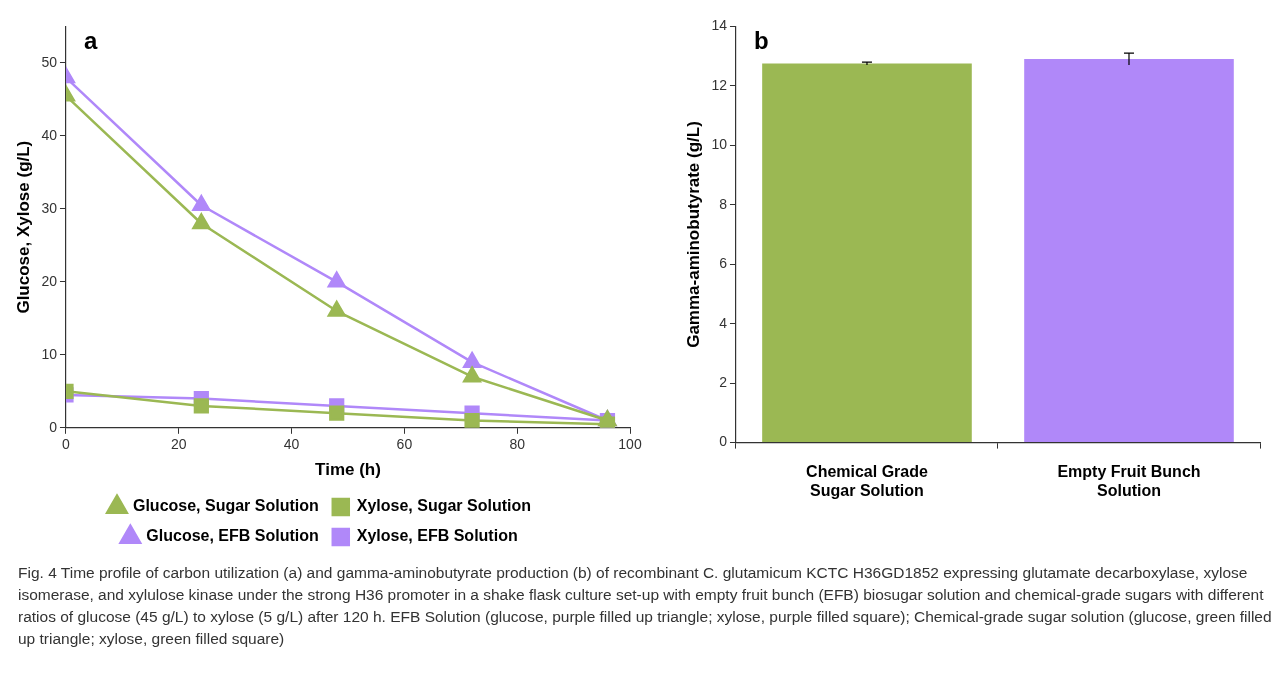  What do you see at coordinates (49, 134) in the screenshot?
I see `y-tick-label: 40` at bounding box center [49, 134].